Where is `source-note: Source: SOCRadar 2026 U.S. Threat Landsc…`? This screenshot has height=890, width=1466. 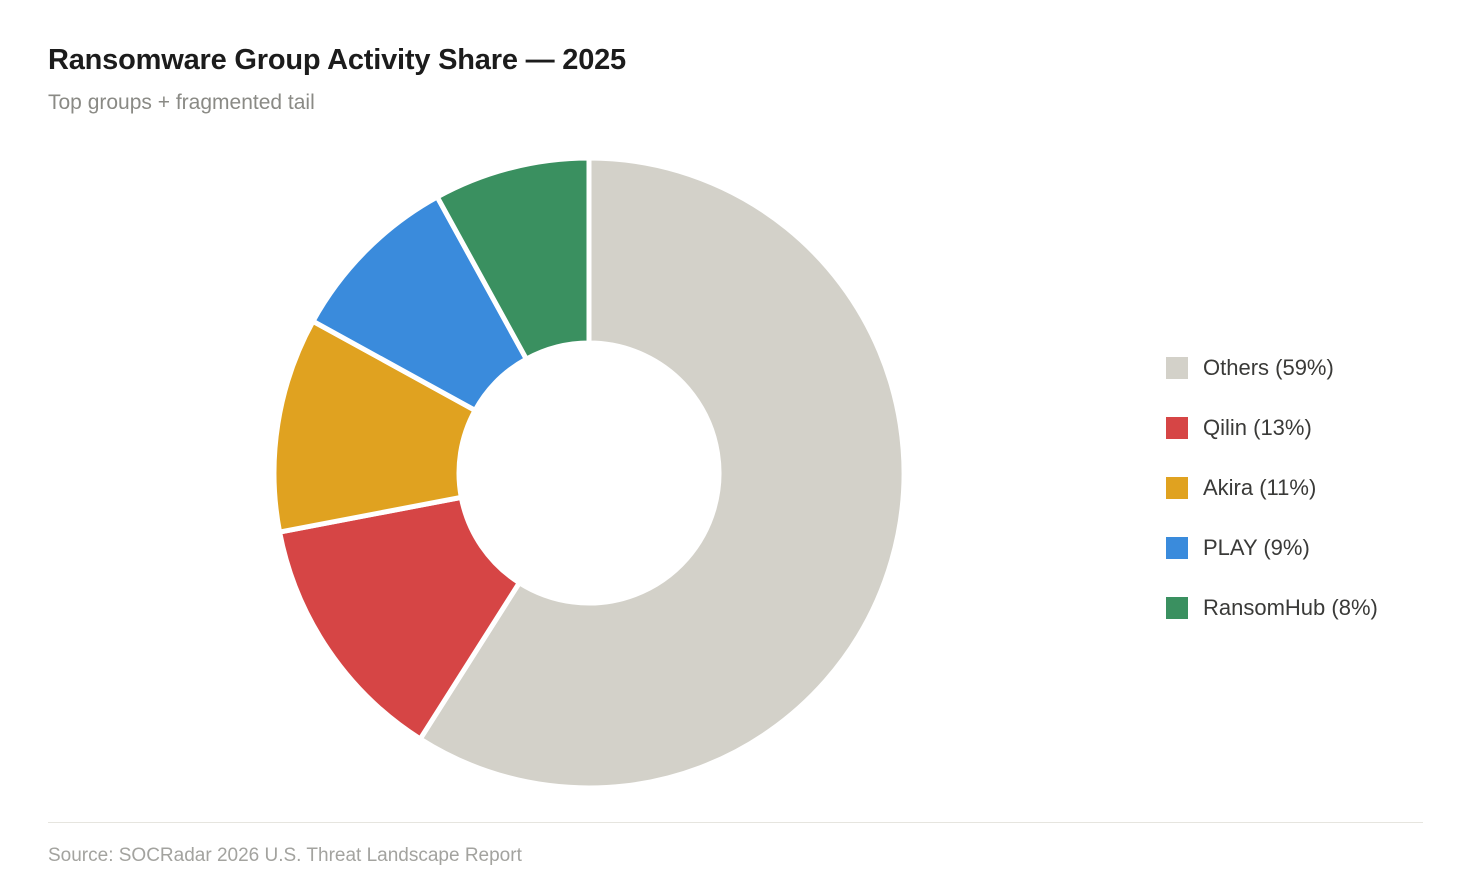 source-note: Source: SOCRadar 2026 U.S. Threat Landsc… is located at coordinates (285, 855).